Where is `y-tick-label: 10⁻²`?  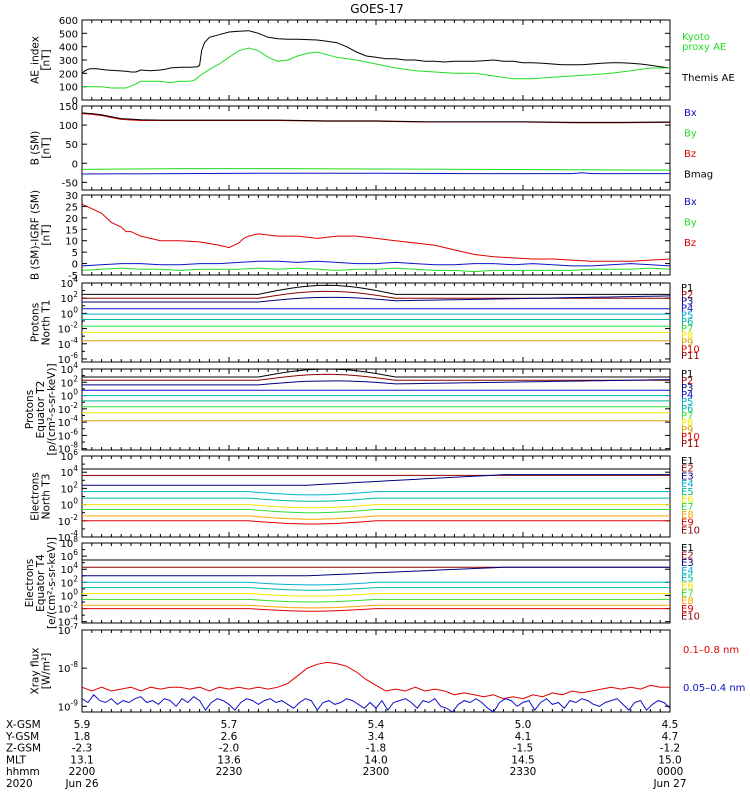 y-tick-label: 10⁻² is located at coordinates (68, 520).